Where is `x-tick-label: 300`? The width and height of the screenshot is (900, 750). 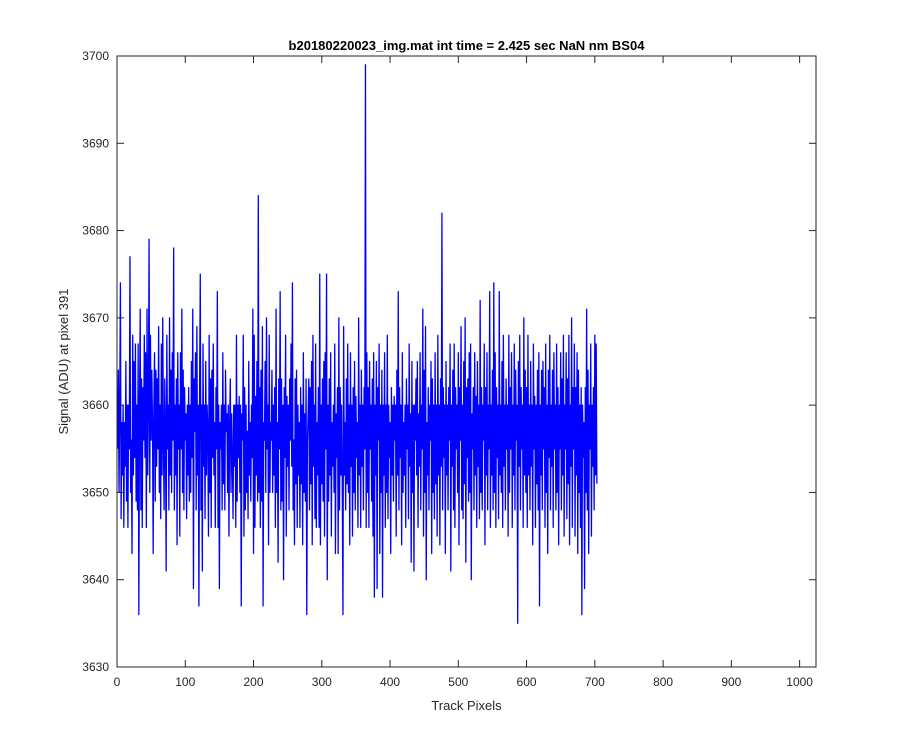 x-tick-label: 300 is located at coordinates (322, 682).